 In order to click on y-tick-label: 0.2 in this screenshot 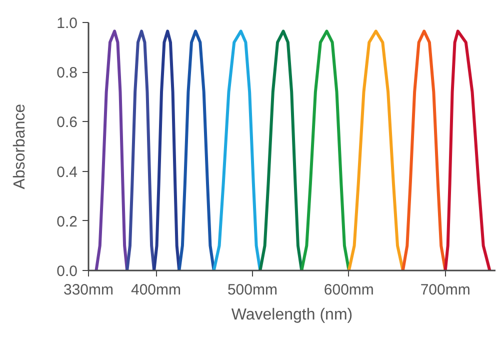, I will do `click(67, 221)`.